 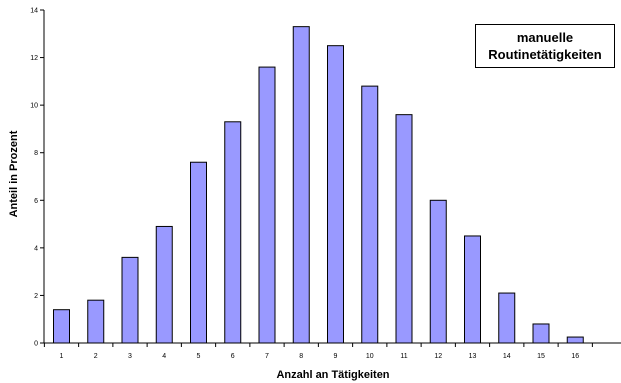 What do you see at coordinates (36, 201) in the screenshot?
I see `y-tick-label: 6` at bounding box center [36, 201].